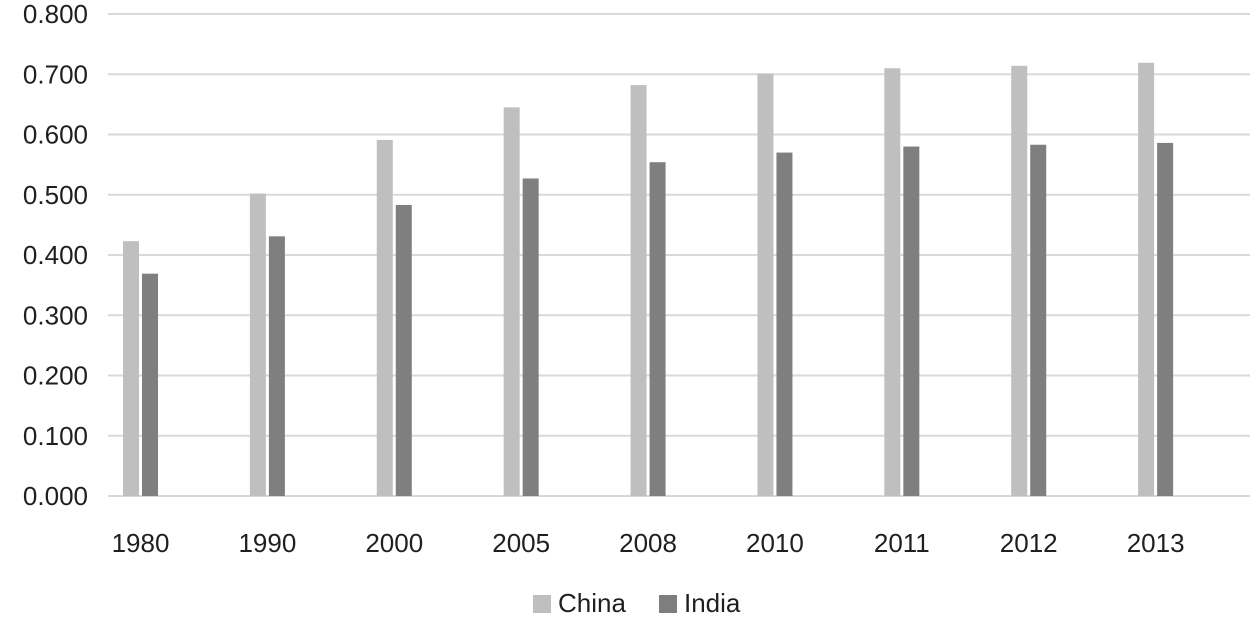 This screenshot has width=1253, height=625. What do you see at coordinates (638, 290) in the screenshot?
I see `bar-china-2008` at bounding box center [638, 290].